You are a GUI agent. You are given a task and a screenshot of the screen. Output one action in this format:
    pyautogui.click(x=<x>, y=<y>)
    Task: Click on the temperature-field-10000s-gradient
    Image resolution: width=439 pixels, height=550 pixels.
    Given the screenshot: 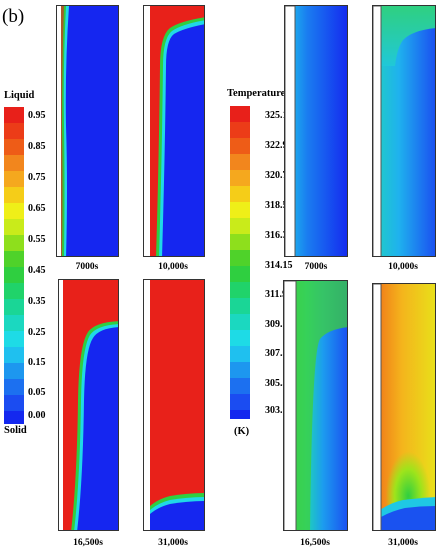 What is the action you would take?
    pyautogui.click(x=404, y=131)
    